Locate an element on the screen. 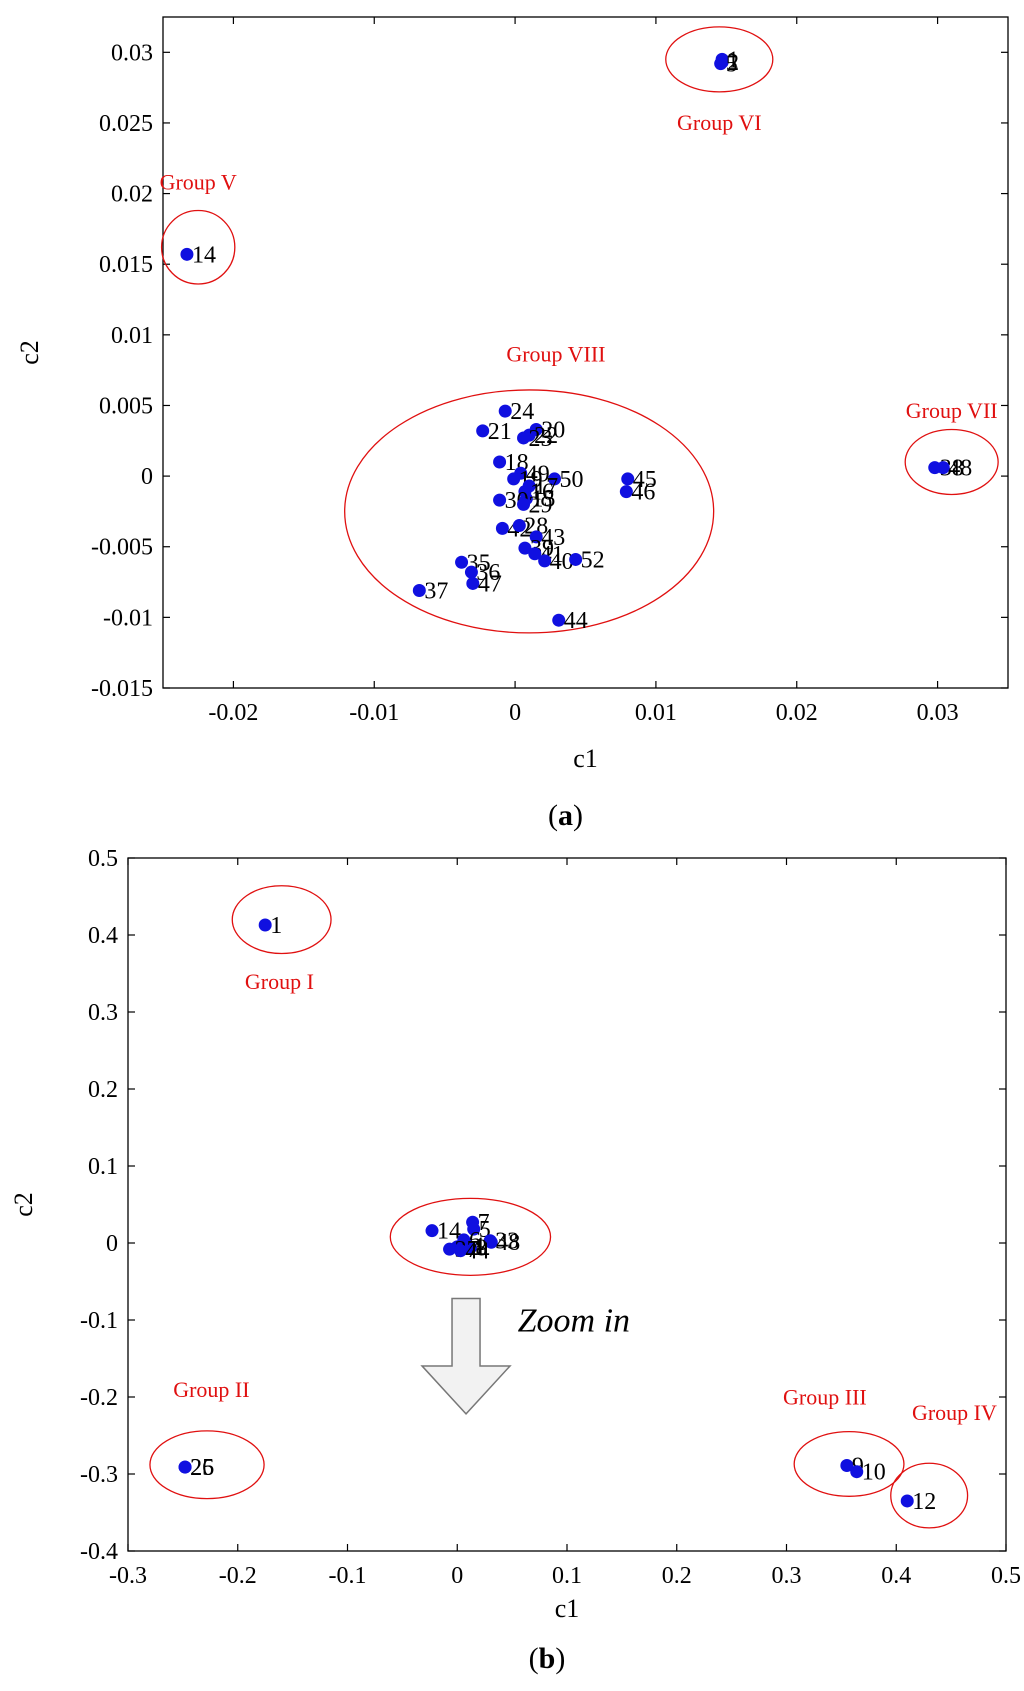 This screenshot has height=1691, width=1024. y-tick-label: -0.005 is located at coordinates (122, 548).